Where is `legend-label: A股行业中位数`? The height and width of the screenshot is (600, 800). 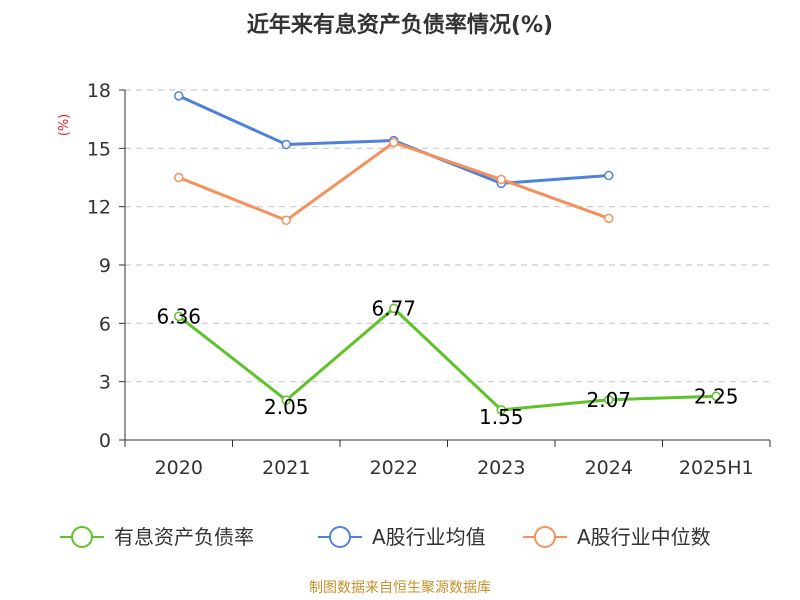 legend-label: A股行业中位数 is located at coordinates (644, 537).